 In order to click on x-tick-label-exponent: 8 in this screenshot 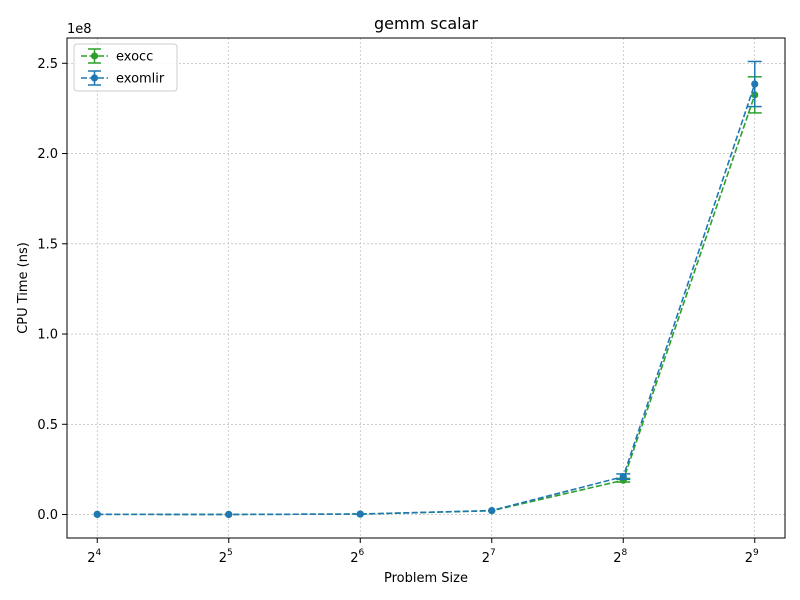, I will do `click(625, 553)`.